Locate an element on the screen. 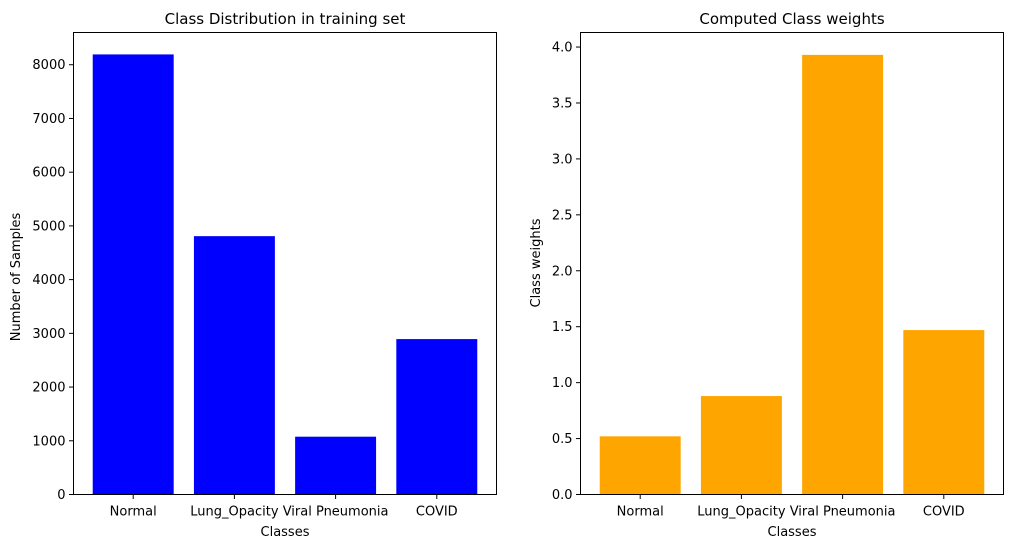 The height and width of the screenshot is (547, 1014). y-ticks: 0.0 0.5 1.0 1.5 2.0 2.5 3.0 3.5 4.0 is located at coordinates (566, 272).